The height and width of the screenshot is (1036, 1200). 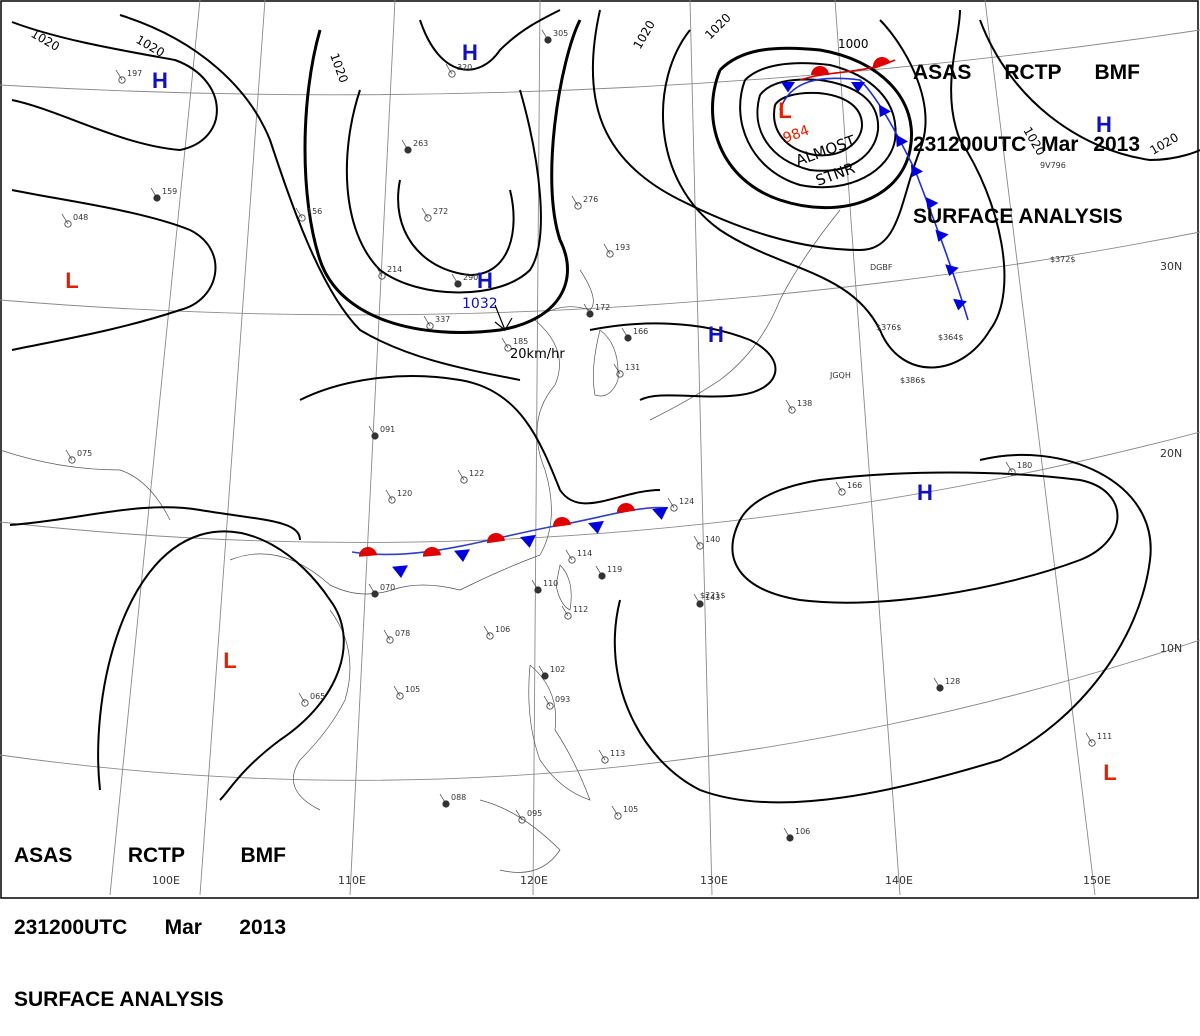 I want to click on station-plot: 166, so click(x=634, y=334).